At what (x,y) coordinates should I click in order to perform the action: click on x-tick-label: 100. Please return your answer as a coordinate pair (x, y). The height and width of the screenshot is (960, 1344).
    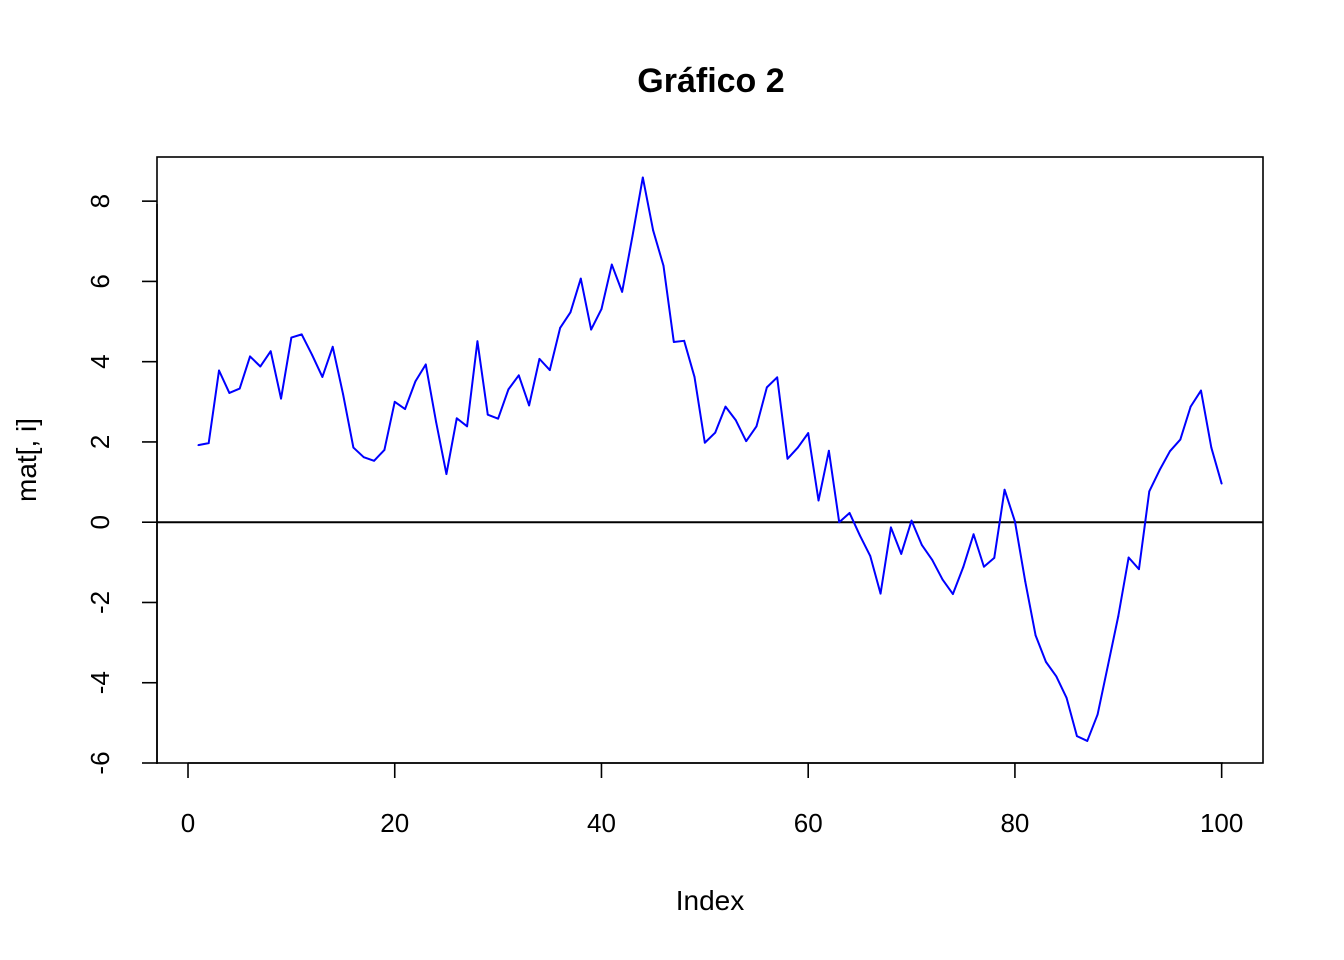
    Looking at the image, I should click on (1221, 823).